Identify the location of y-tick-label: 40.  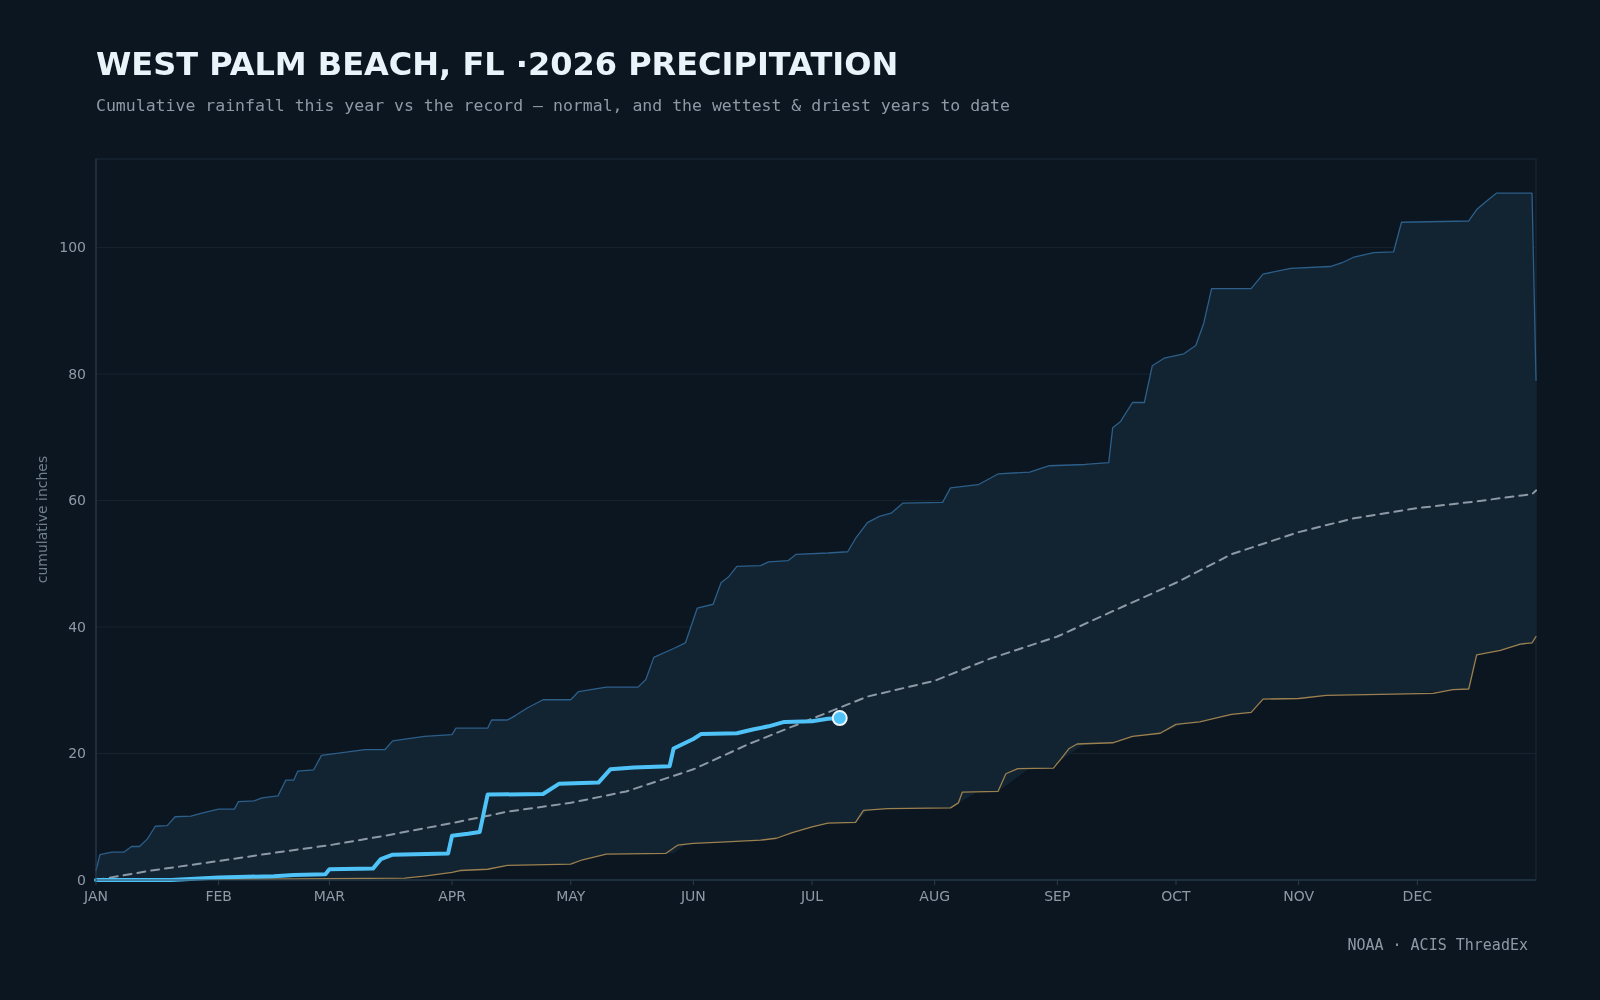
(77, 626).